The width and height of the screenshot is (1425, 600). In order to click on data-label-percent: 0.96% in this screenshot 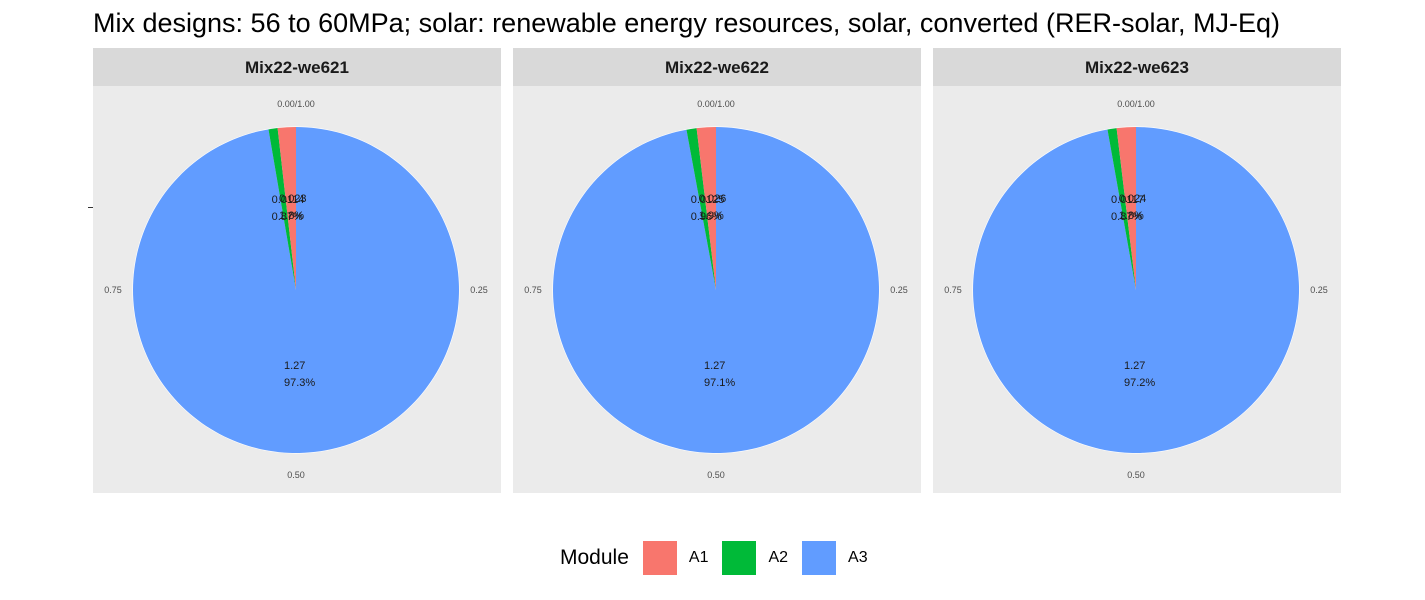, I will do `click(706, 217)`.